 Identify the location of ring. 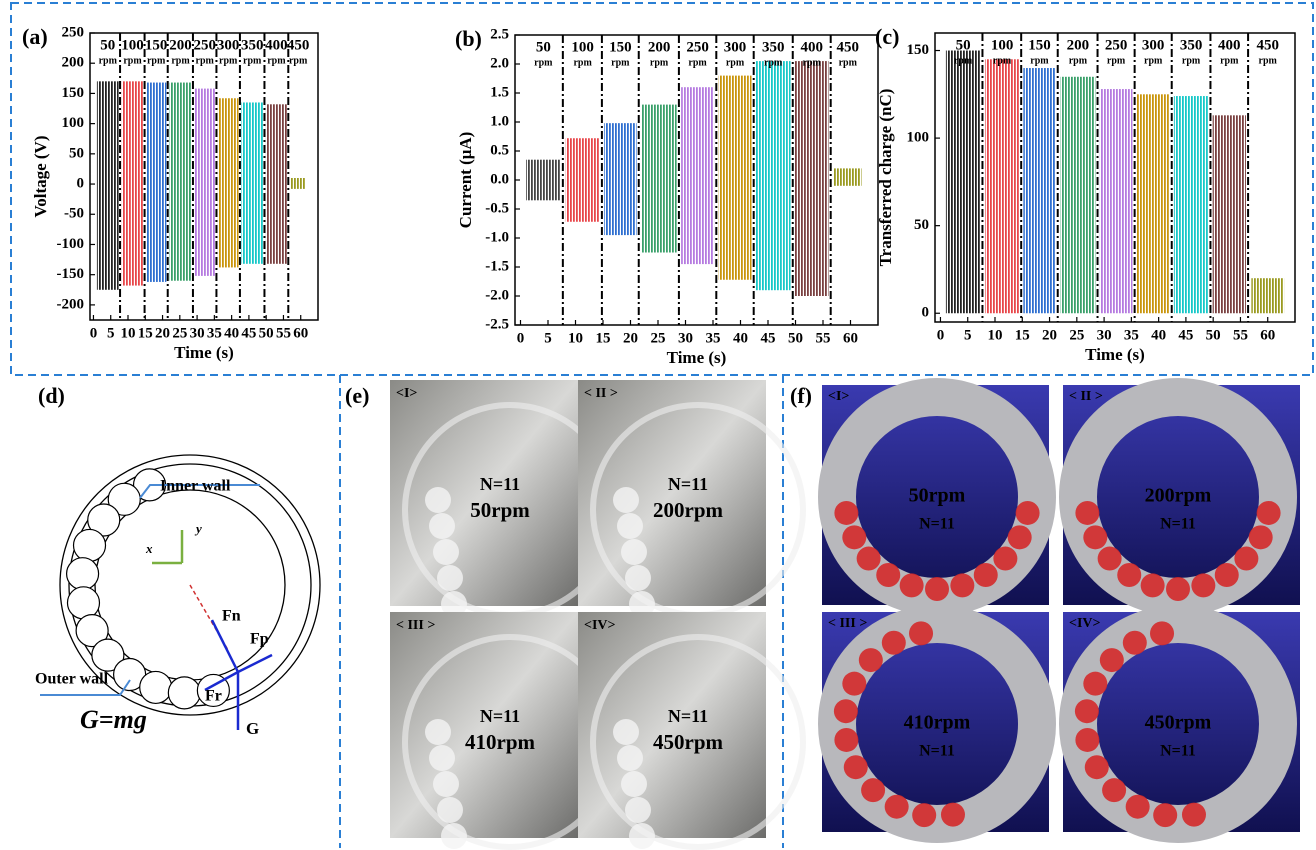
(698, 742).